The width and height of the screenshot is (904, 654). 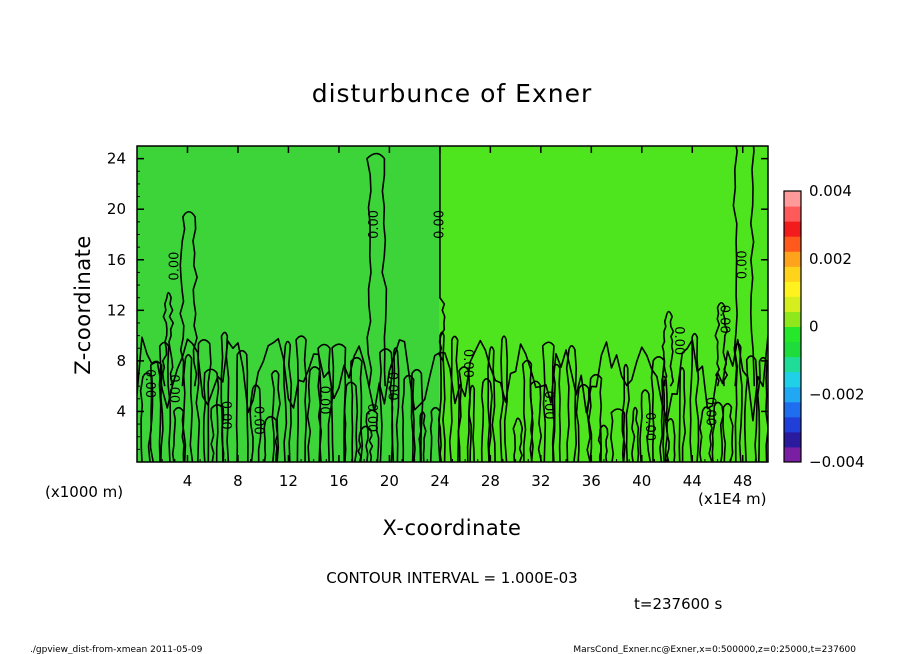 I want to click on x-tick-label: 36, so click(x=591, y=481).